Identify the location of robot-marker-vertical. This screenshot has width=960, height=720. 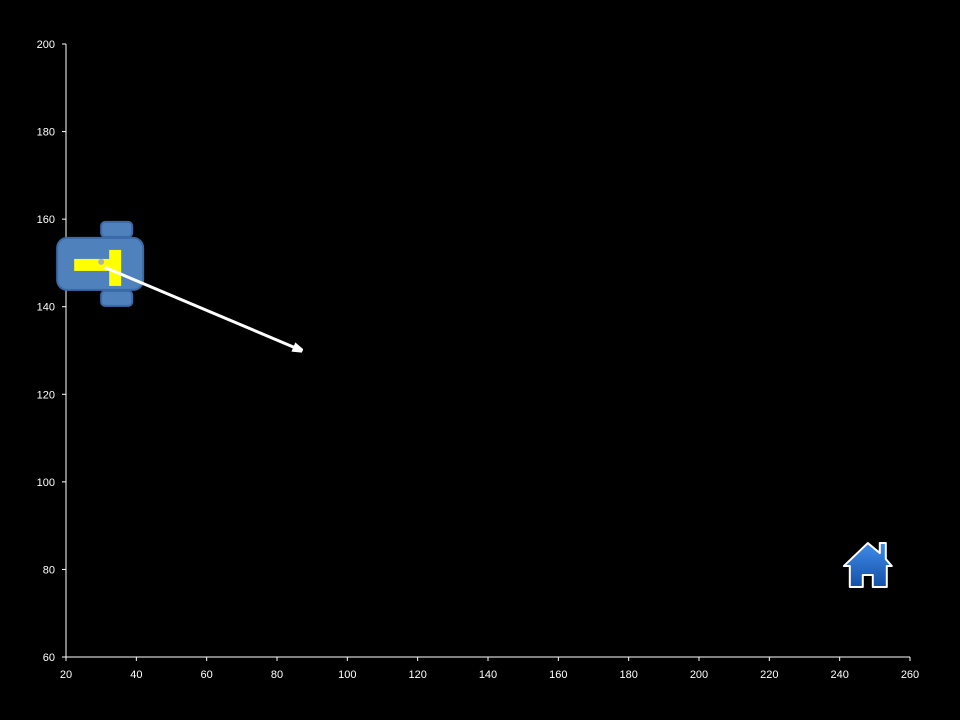
(115, 267).